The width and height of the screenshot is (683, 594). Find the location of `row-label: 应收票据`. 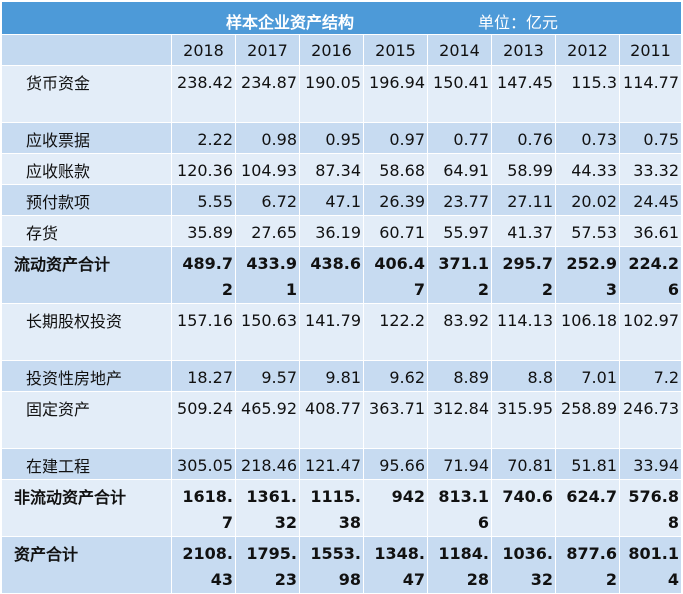

row-label: 应收票据 is located at coordinates (86, 138).